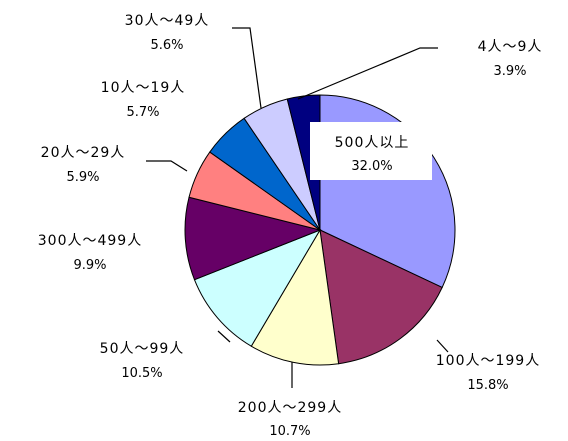 The image size is (568, 441). What do you see at coordinates (141, 373) in the screenshot?
I see `slice-percent-label: 10.5%` at bounding box center [141, 373].